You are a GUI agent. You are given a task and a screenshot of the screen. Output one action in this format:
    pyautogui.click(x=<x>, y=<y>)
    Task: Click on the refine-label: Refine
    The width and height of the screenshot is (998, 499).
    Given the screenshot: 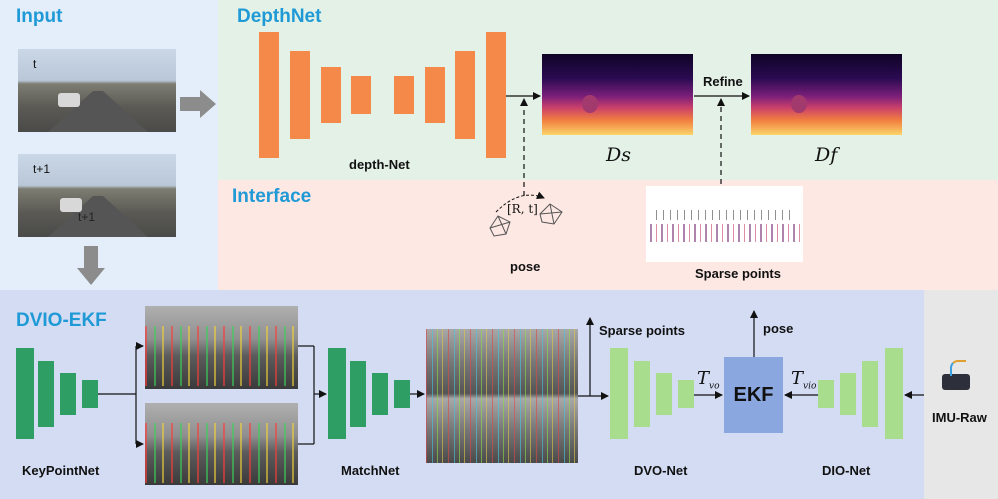 What is the action you would take?
    pyautogui.click(x=723, y=81)
    